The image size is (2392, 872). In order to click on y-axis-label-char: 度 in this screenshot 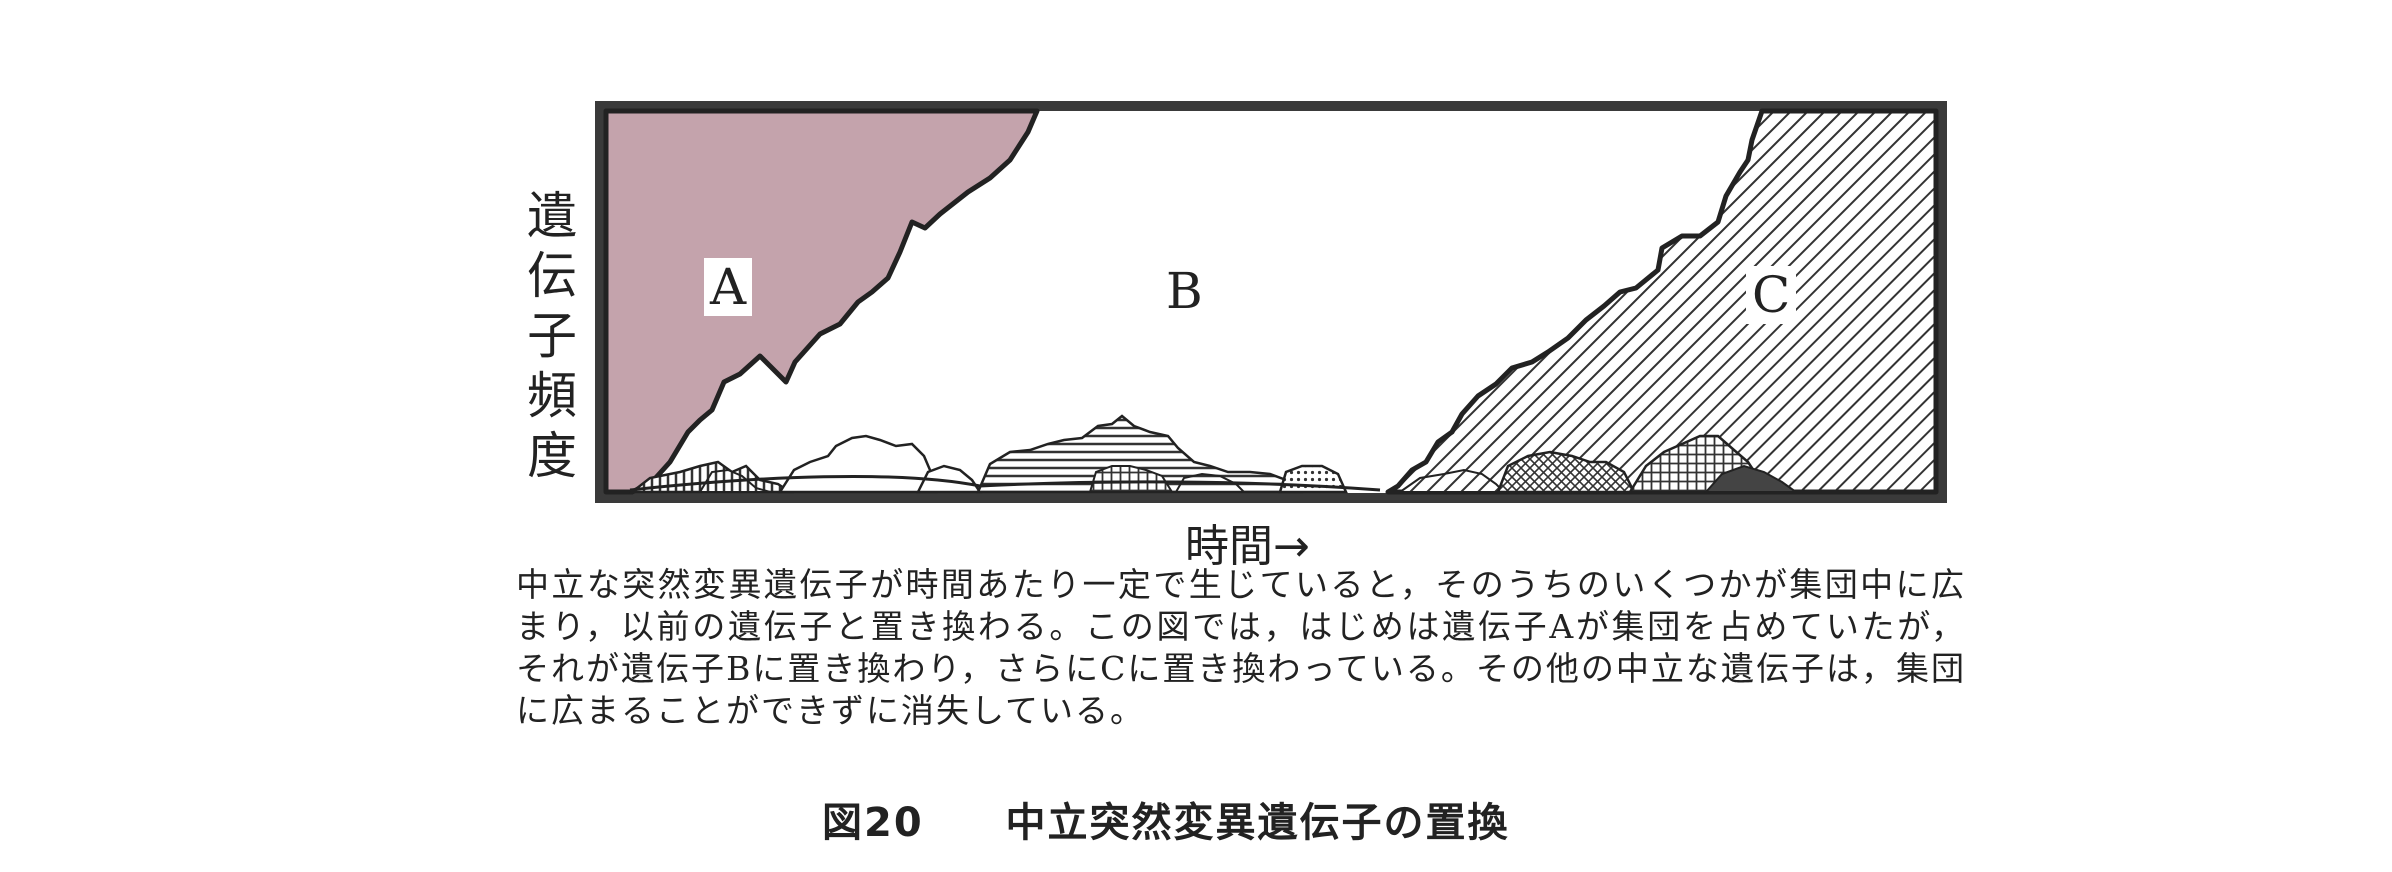, I will do `click(552, 456)`.